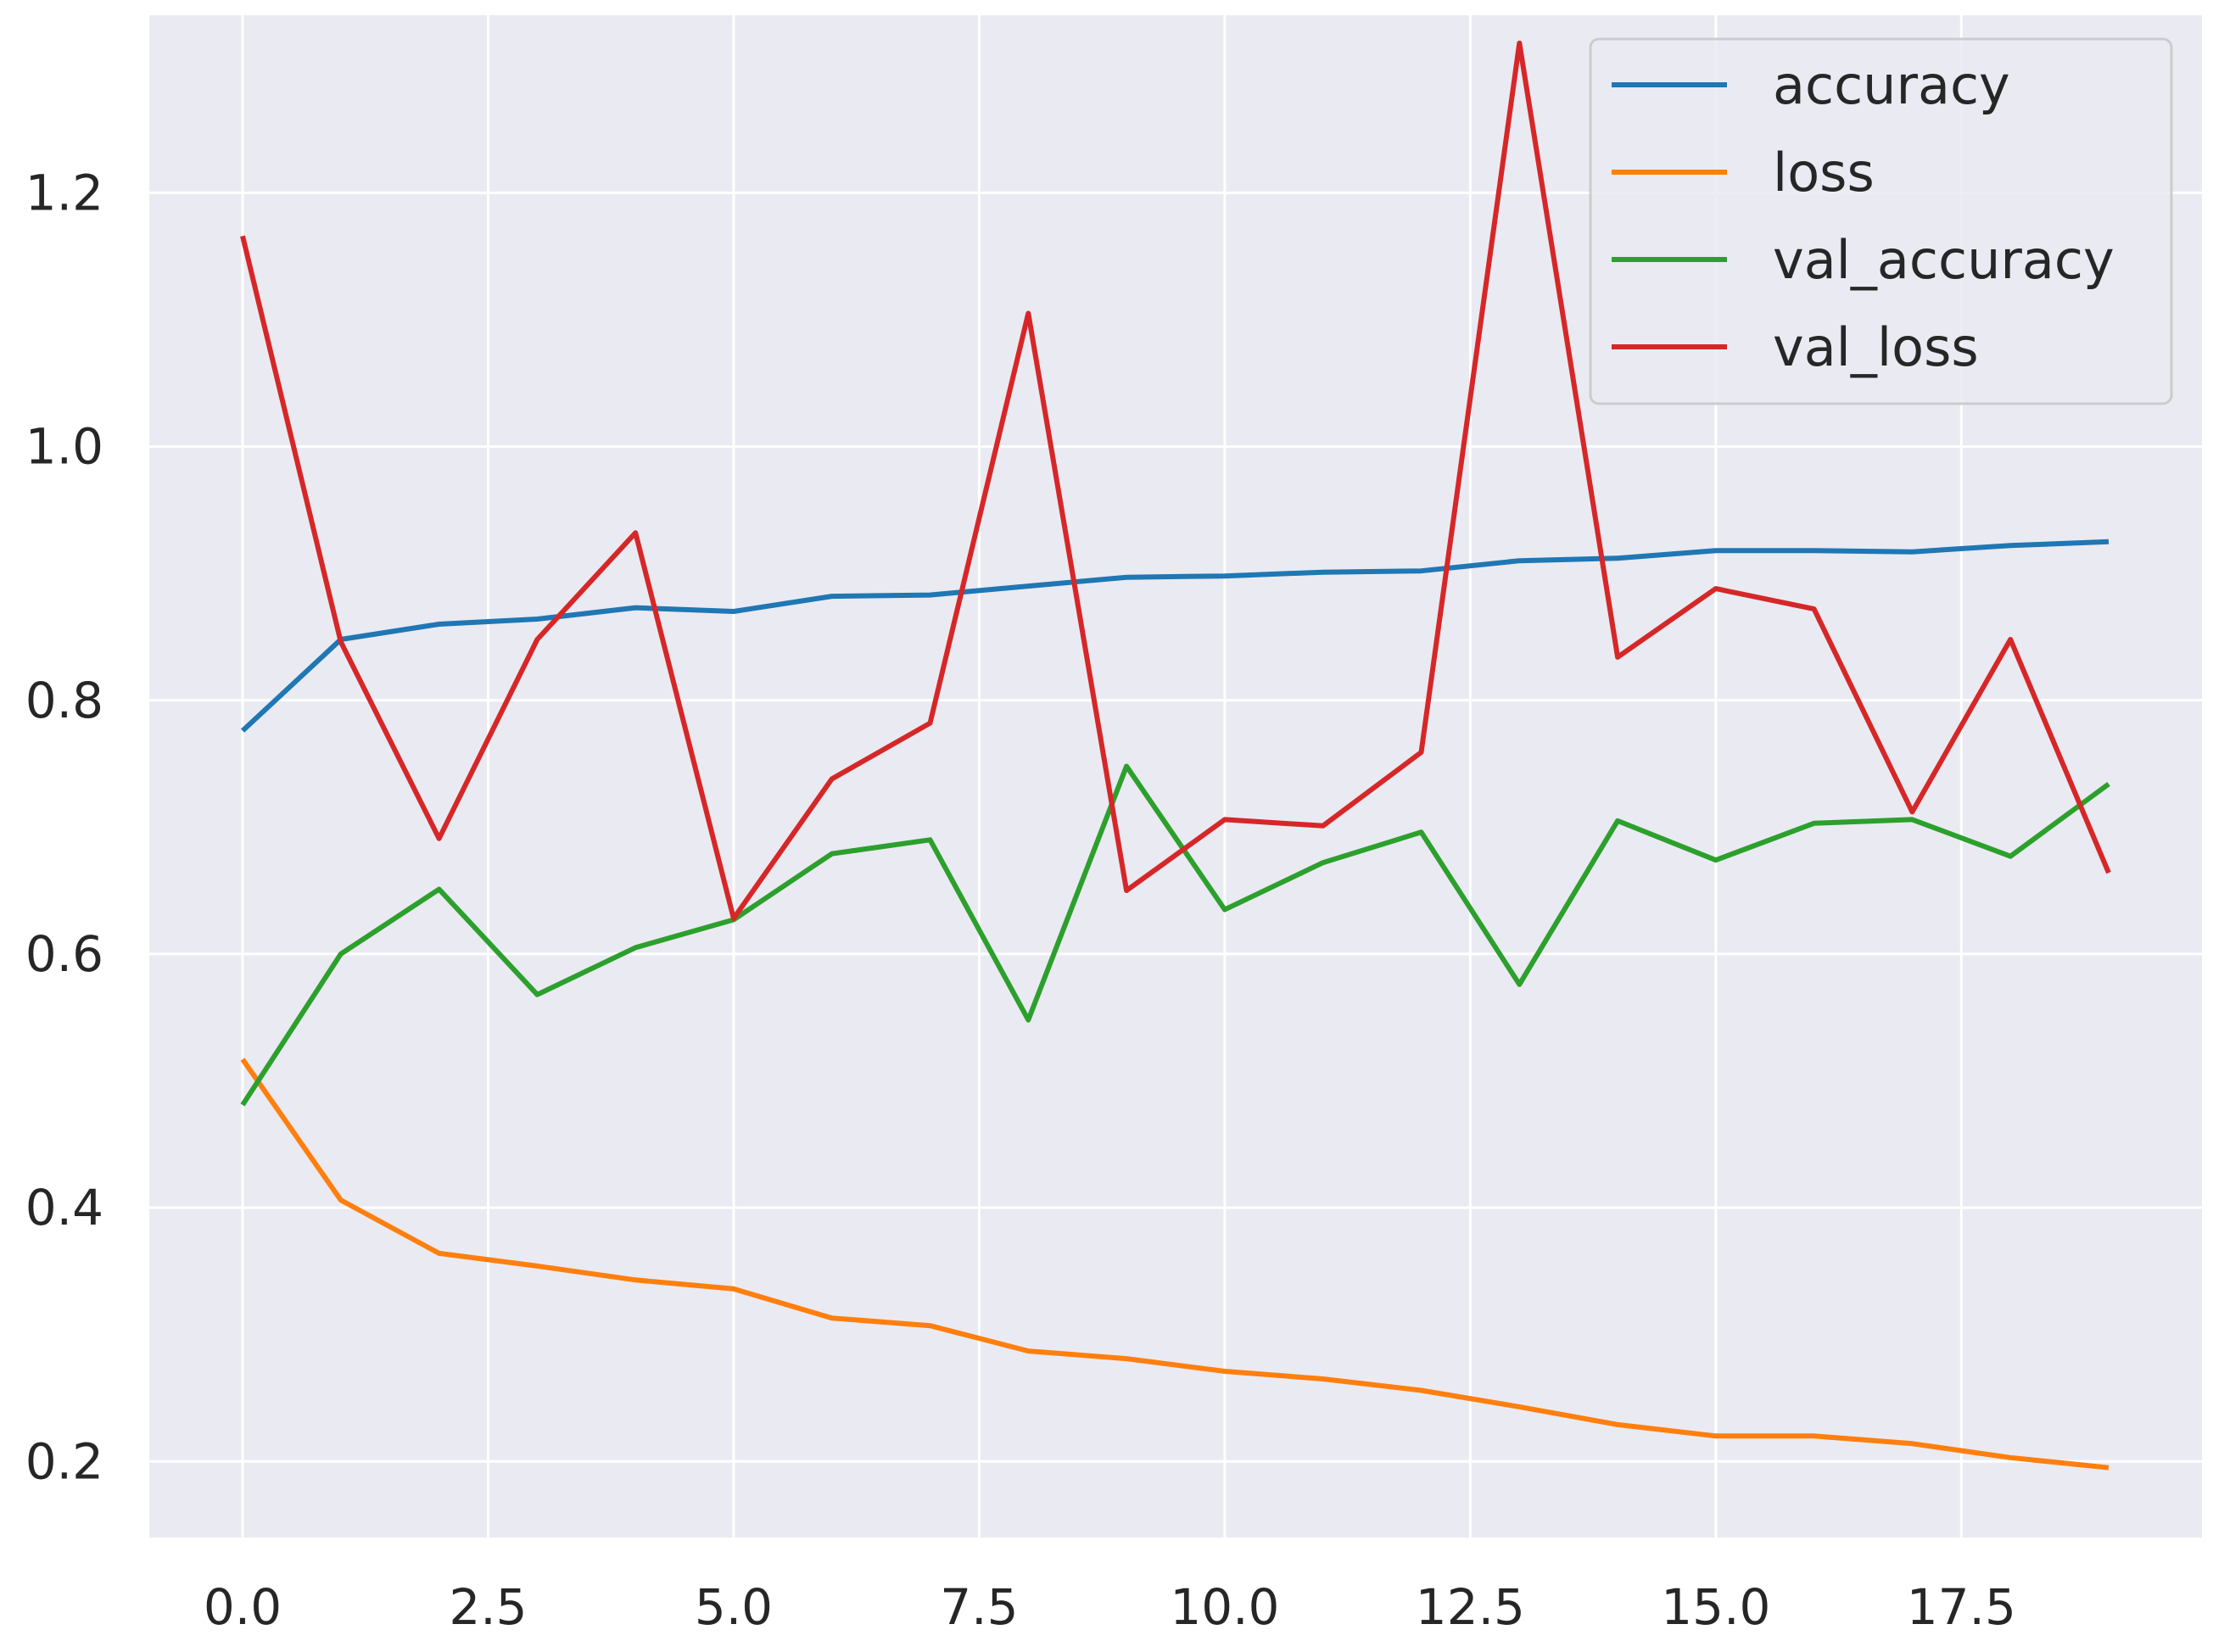 Image resolution: width=2213 pixels, height=1652 pixels. What do you see at coordinates (64, 1207) in the screenshot?
I see `y-tick-label: 0.4` at bounding box center [64, 1207].